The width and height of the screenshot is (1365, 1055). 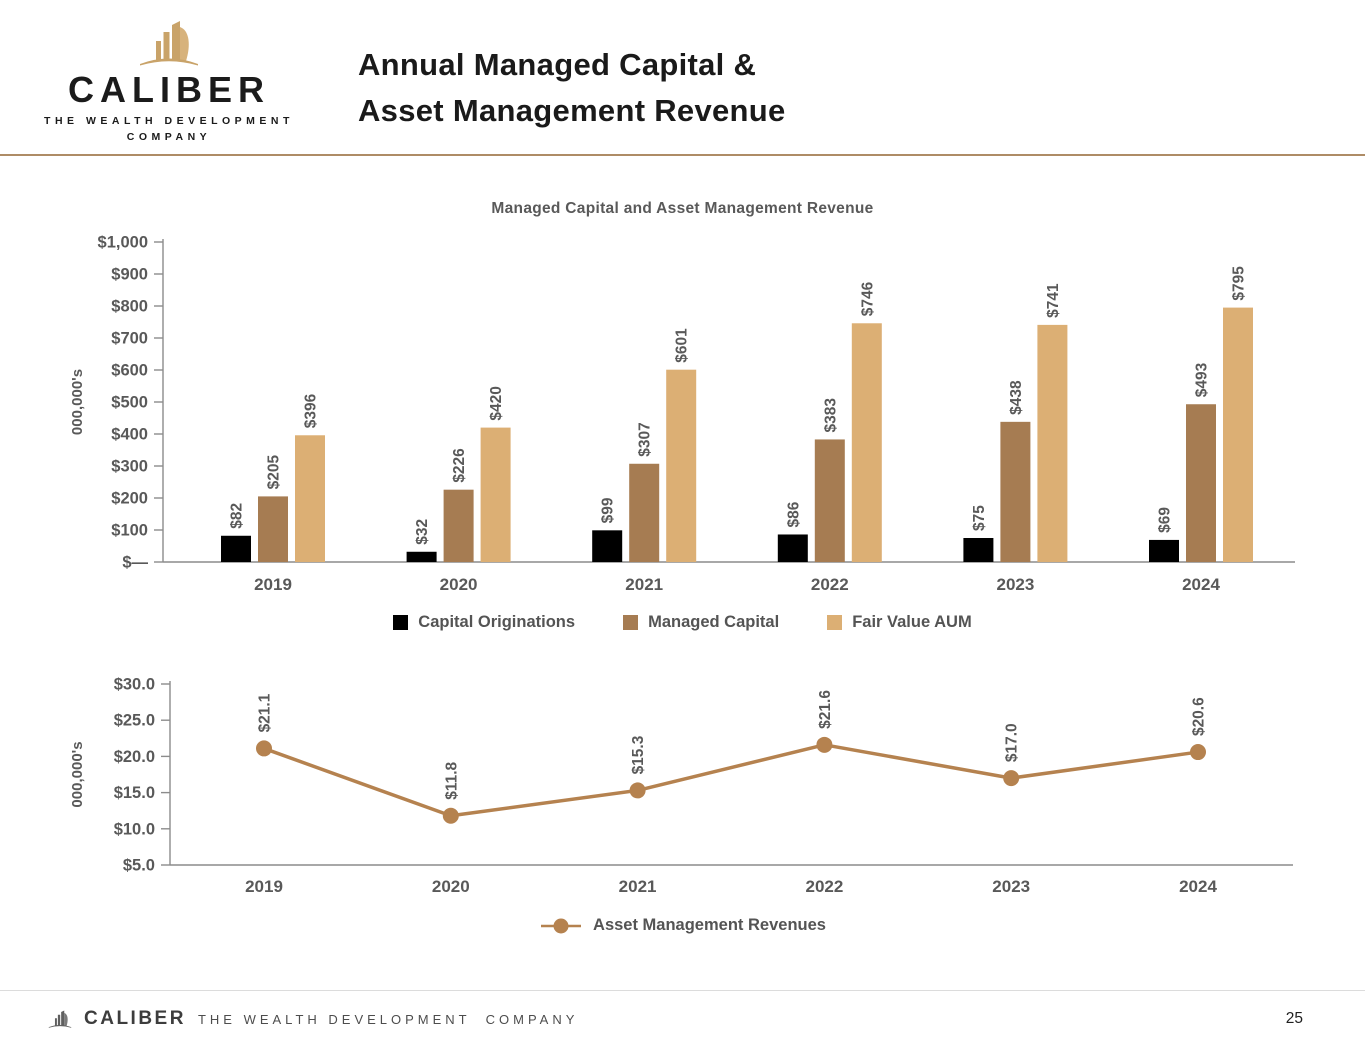 What do you see at coordinates (129, 339) in the screenshot?
I see `y-tick-label: $700` at bounding box center [129, 339].